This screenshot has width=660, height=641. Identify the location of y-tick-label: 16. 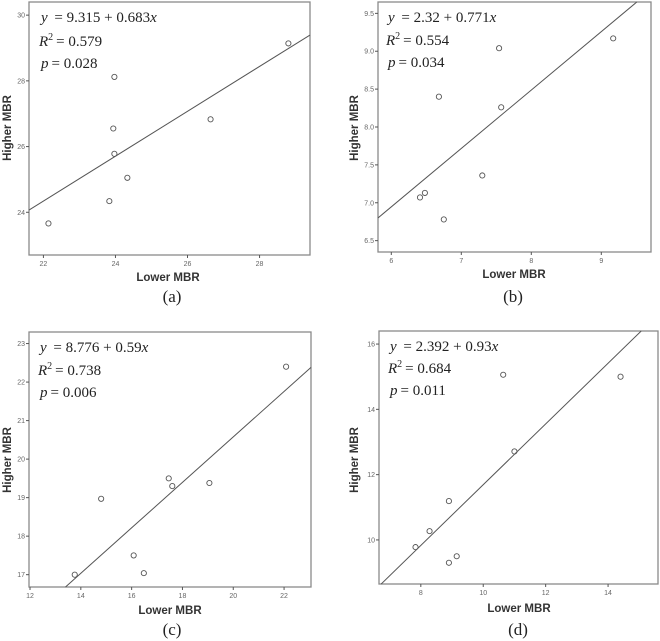
(371, 345).